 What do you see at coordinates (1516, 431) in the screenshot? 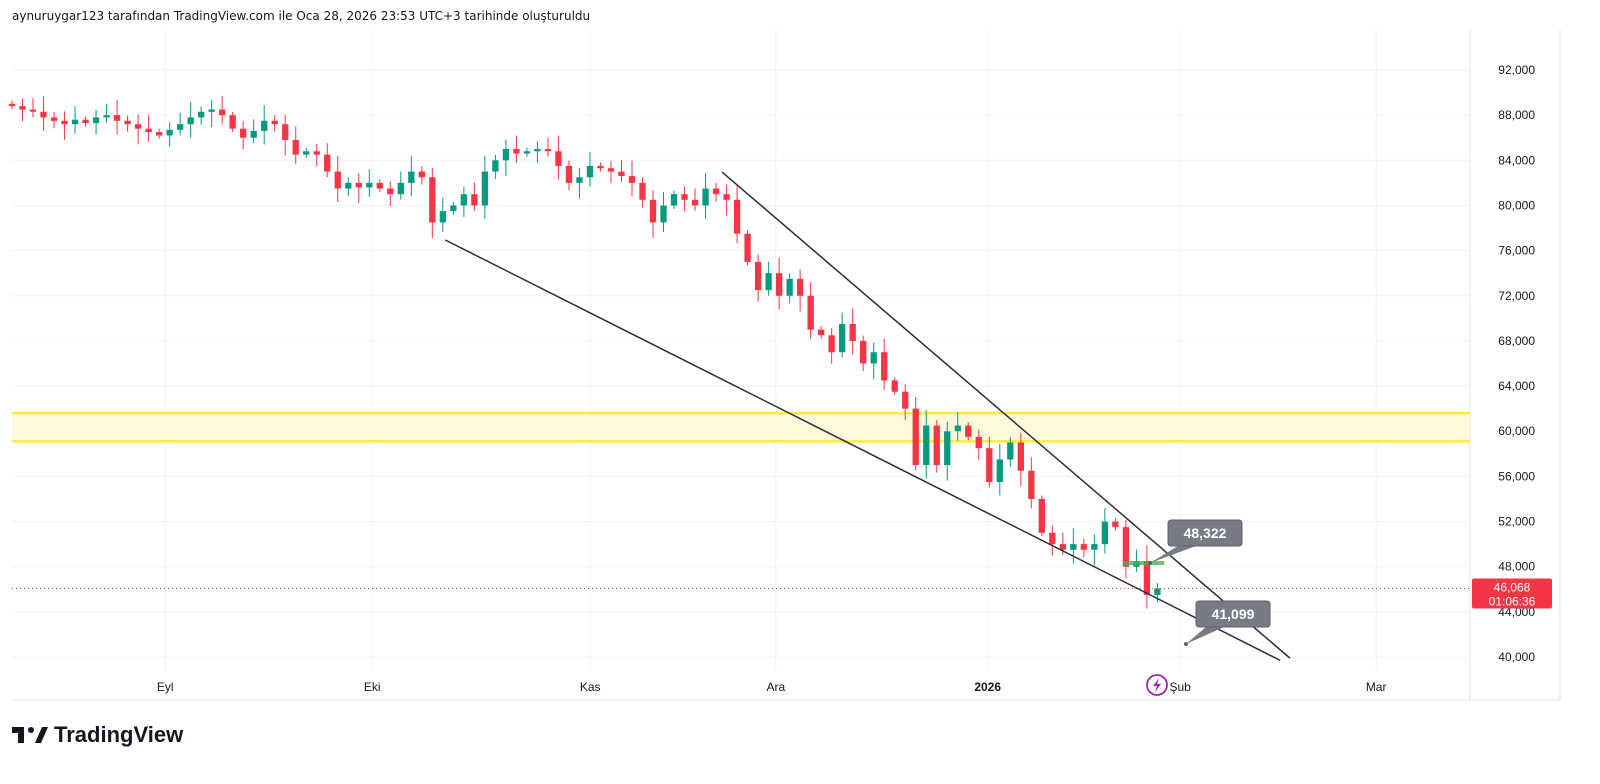
I see `y-tick-label: 60,000` at bounding box center [1516, 431].